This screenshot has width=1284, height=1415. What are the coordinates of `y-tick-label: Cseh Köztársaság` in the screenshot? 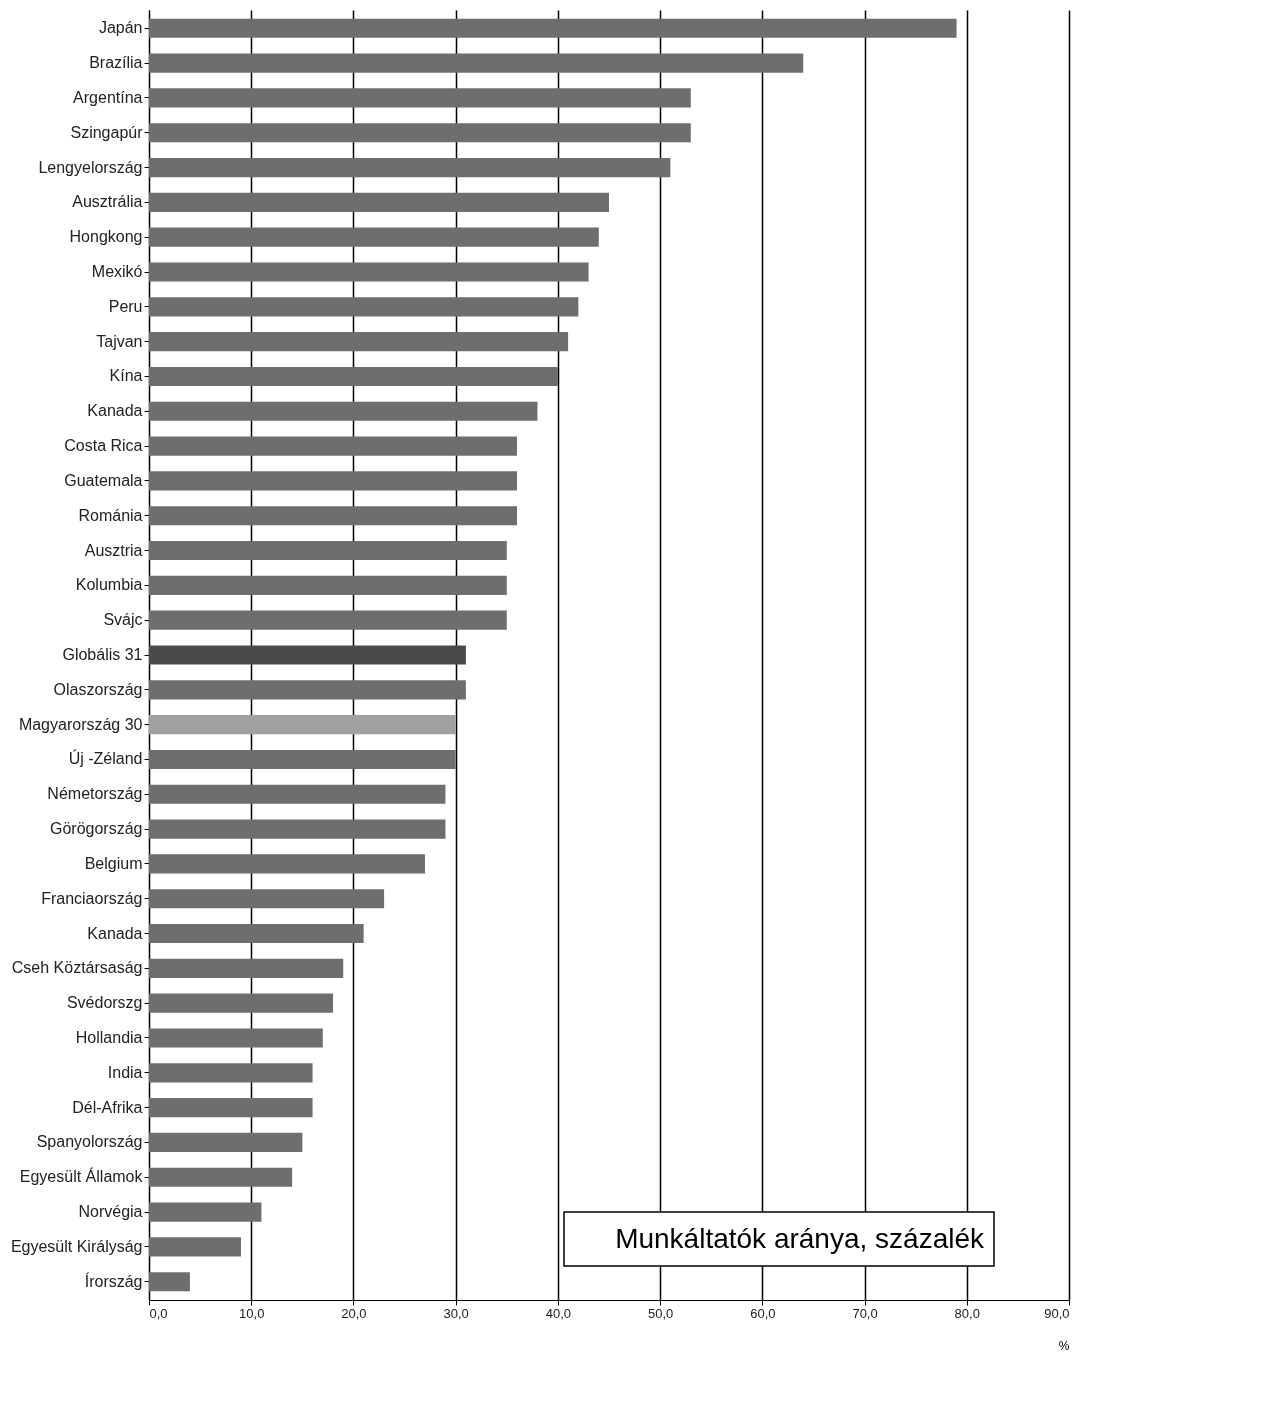 It's located at (77, 968).